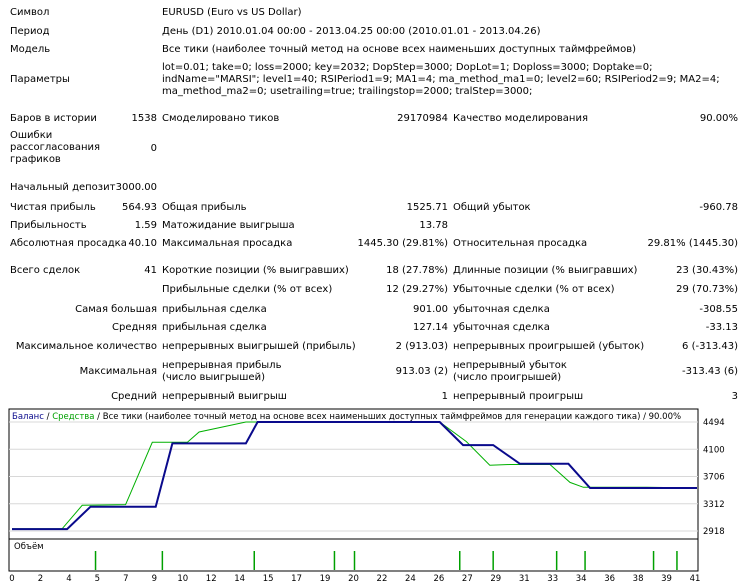 The width and height of the screenshot is (750, 588). I want to click on x-tick-label: 33, so click(552, 579).